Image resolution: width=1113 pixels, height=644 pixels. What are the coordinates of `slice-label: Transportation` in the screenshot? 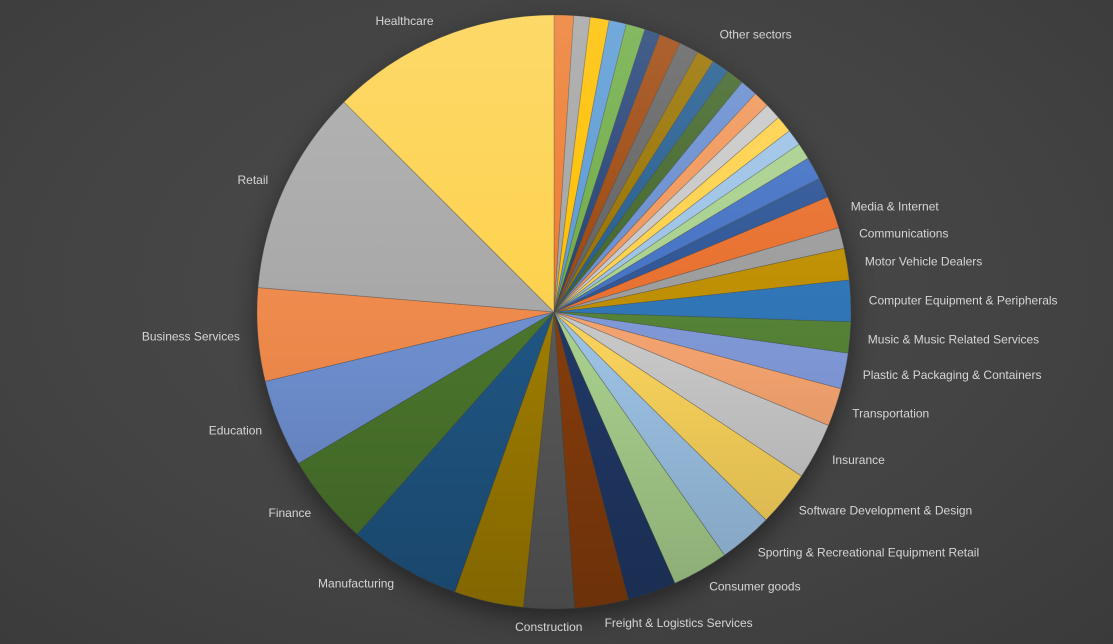 It's located at (890, 413).